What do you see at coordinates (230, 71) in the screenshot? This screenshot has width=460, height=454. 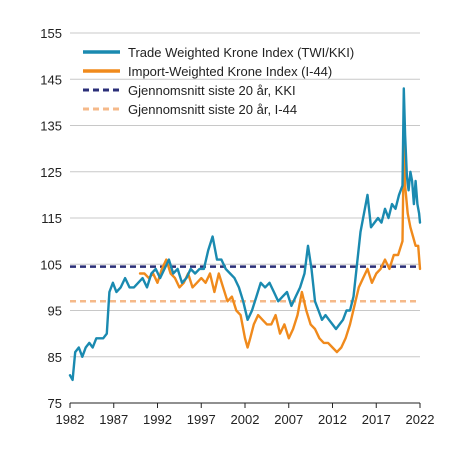 I see `legend-label-1: Import-Weighted Krone Index (I-44)` at bounding box center [230, 71].